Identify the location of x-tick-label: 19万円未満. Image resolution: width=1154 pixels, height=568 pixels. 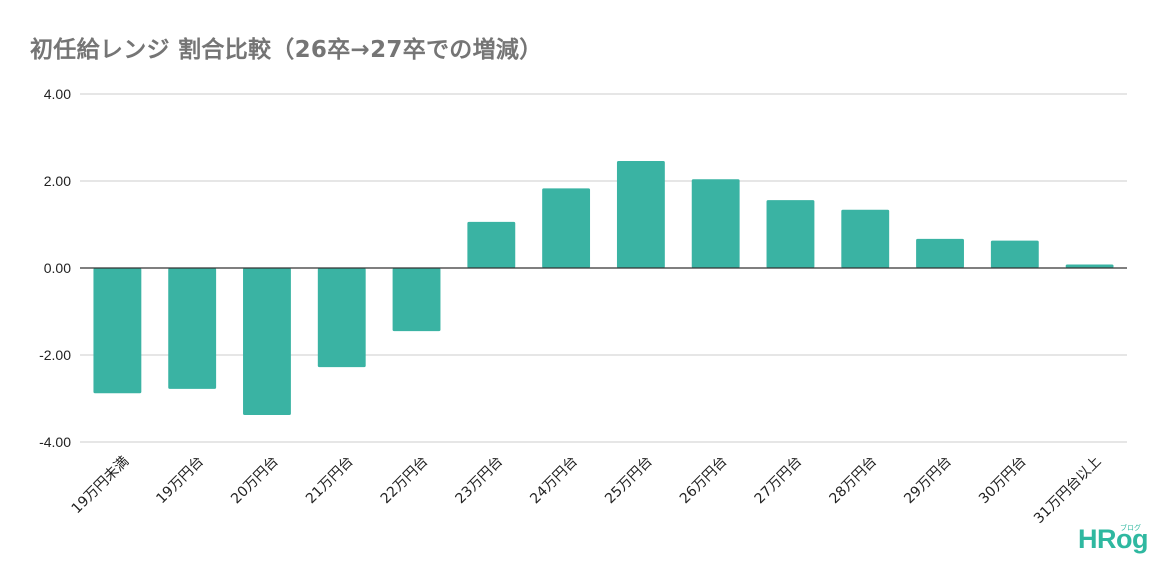
(101, 486).